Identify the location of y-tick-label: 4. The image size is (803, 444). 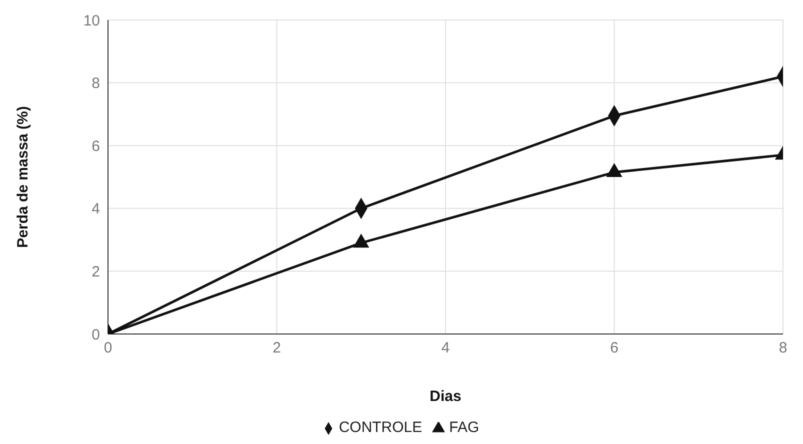
(96, 209).